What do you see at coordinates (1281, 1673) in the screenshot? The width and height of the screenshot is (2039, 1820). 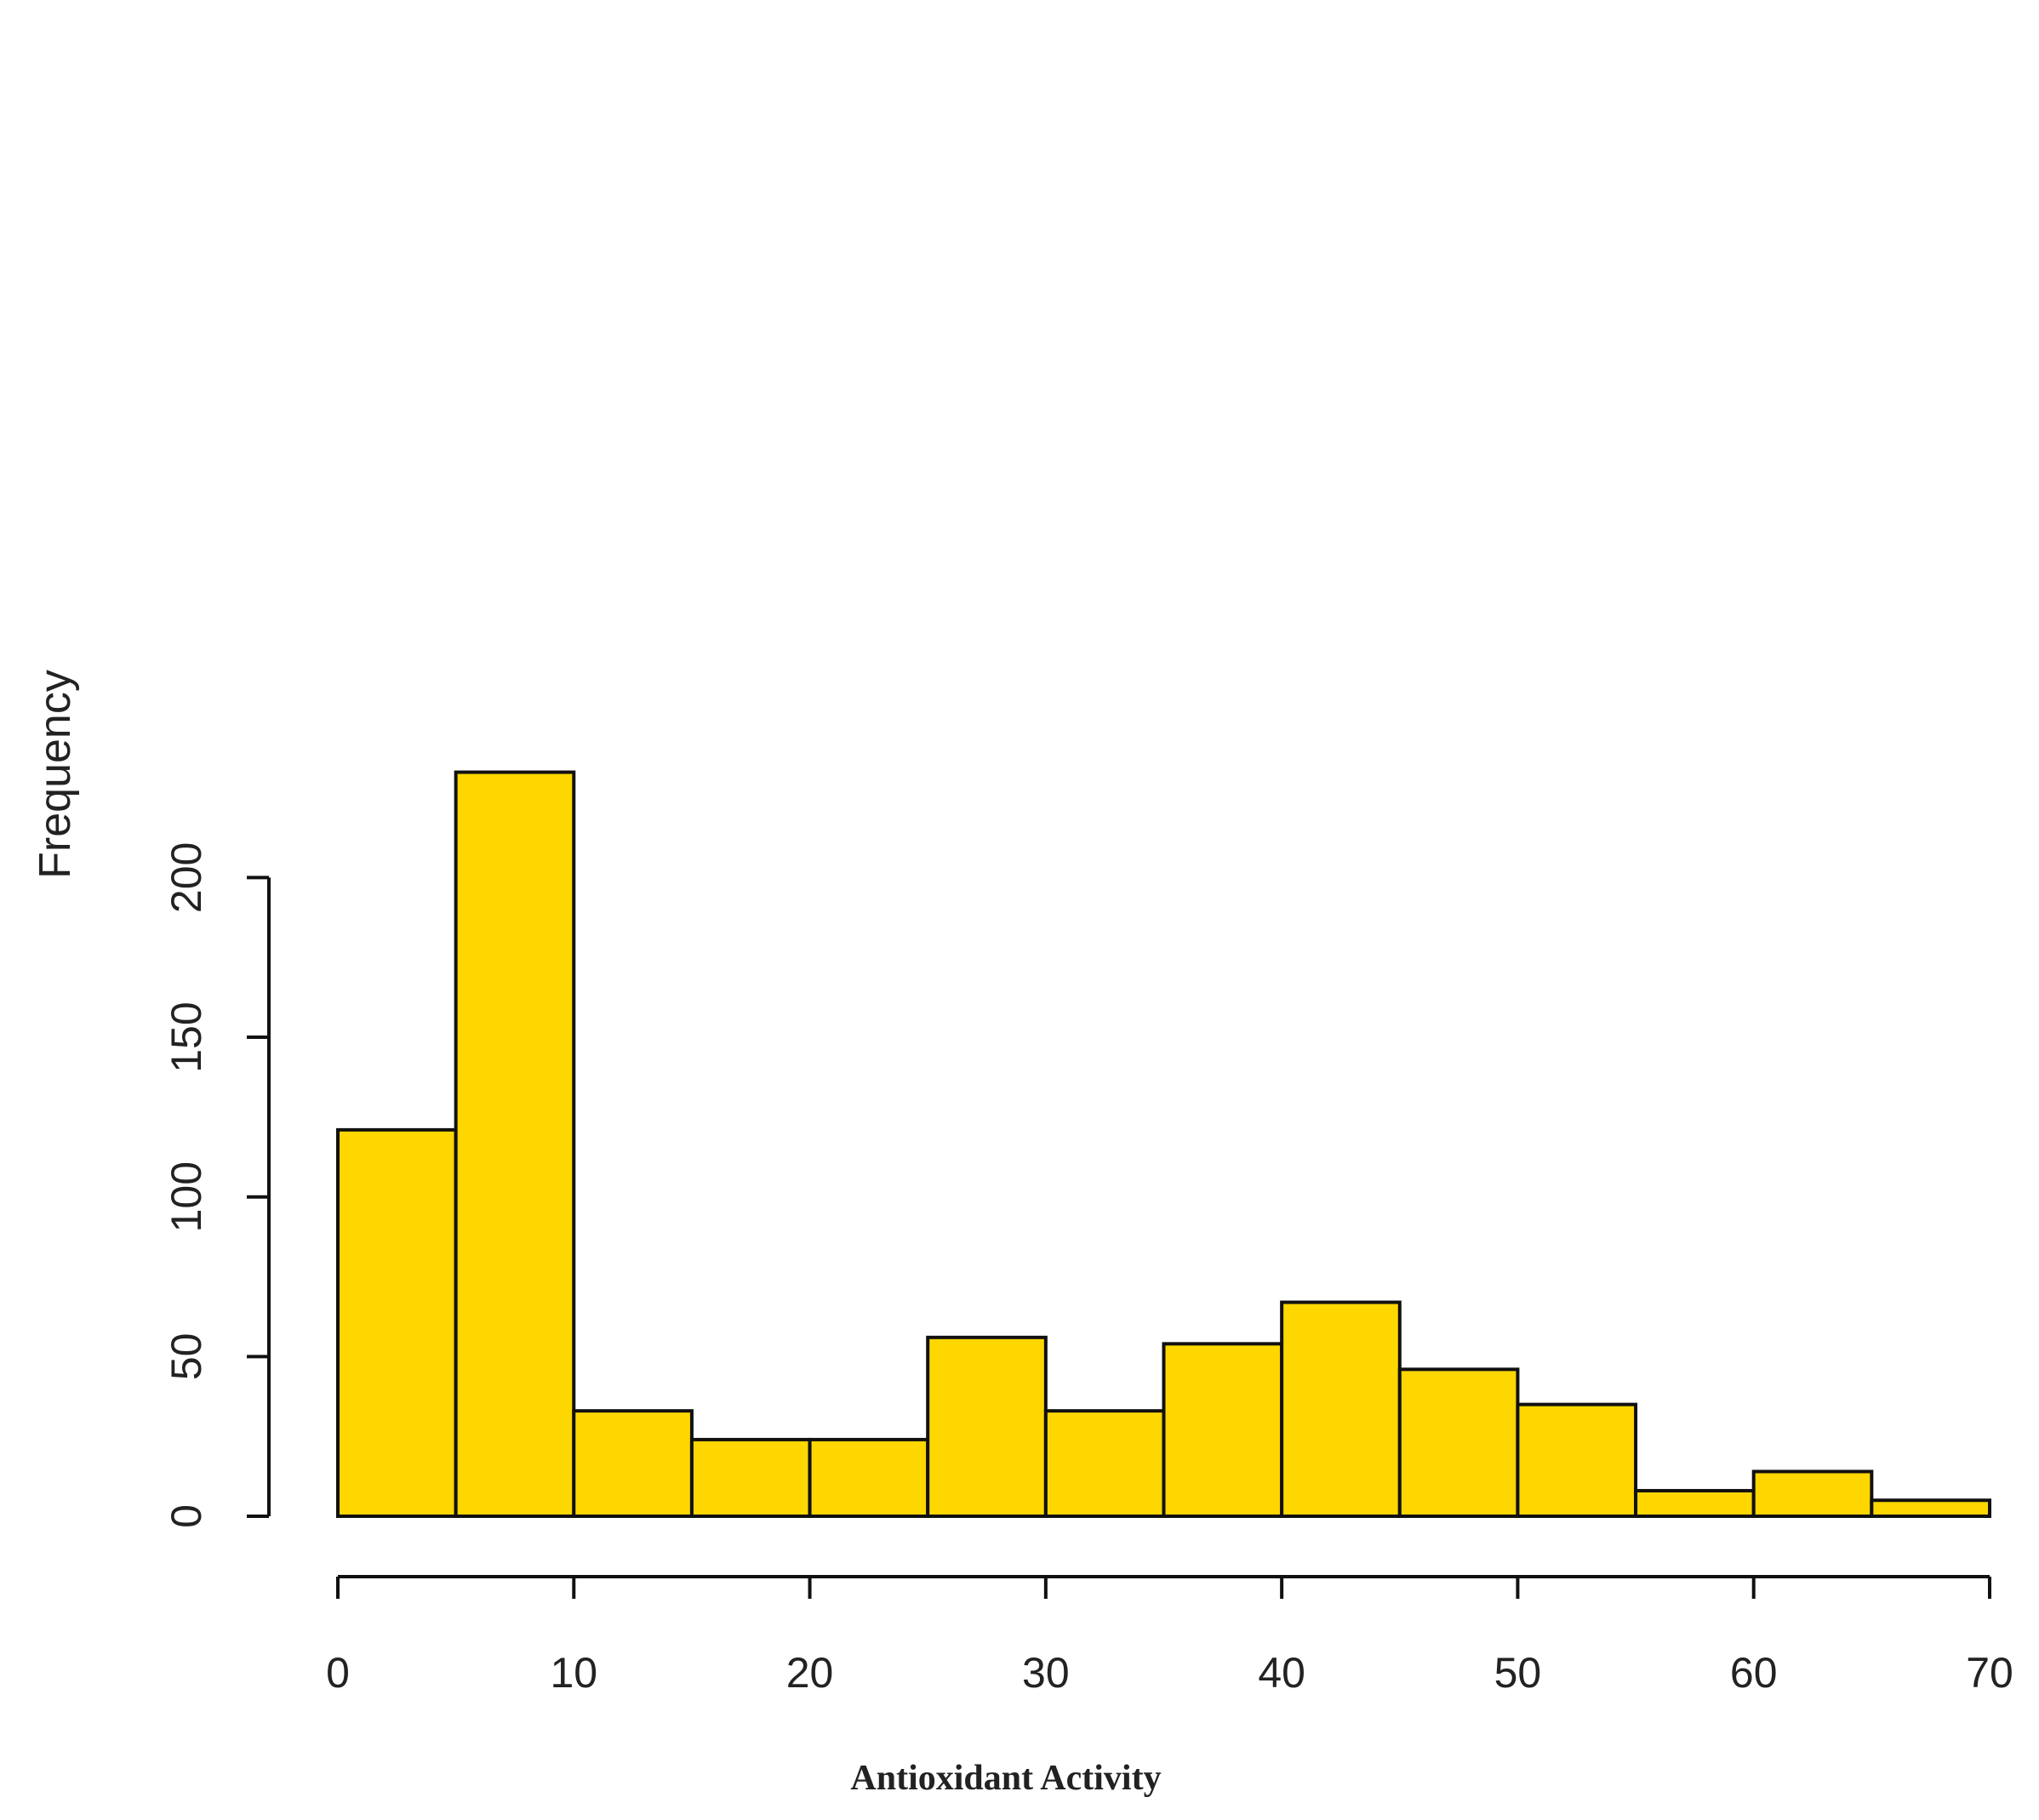 I see `x-tick-label: 40` at bounding box center [1281, 1673].